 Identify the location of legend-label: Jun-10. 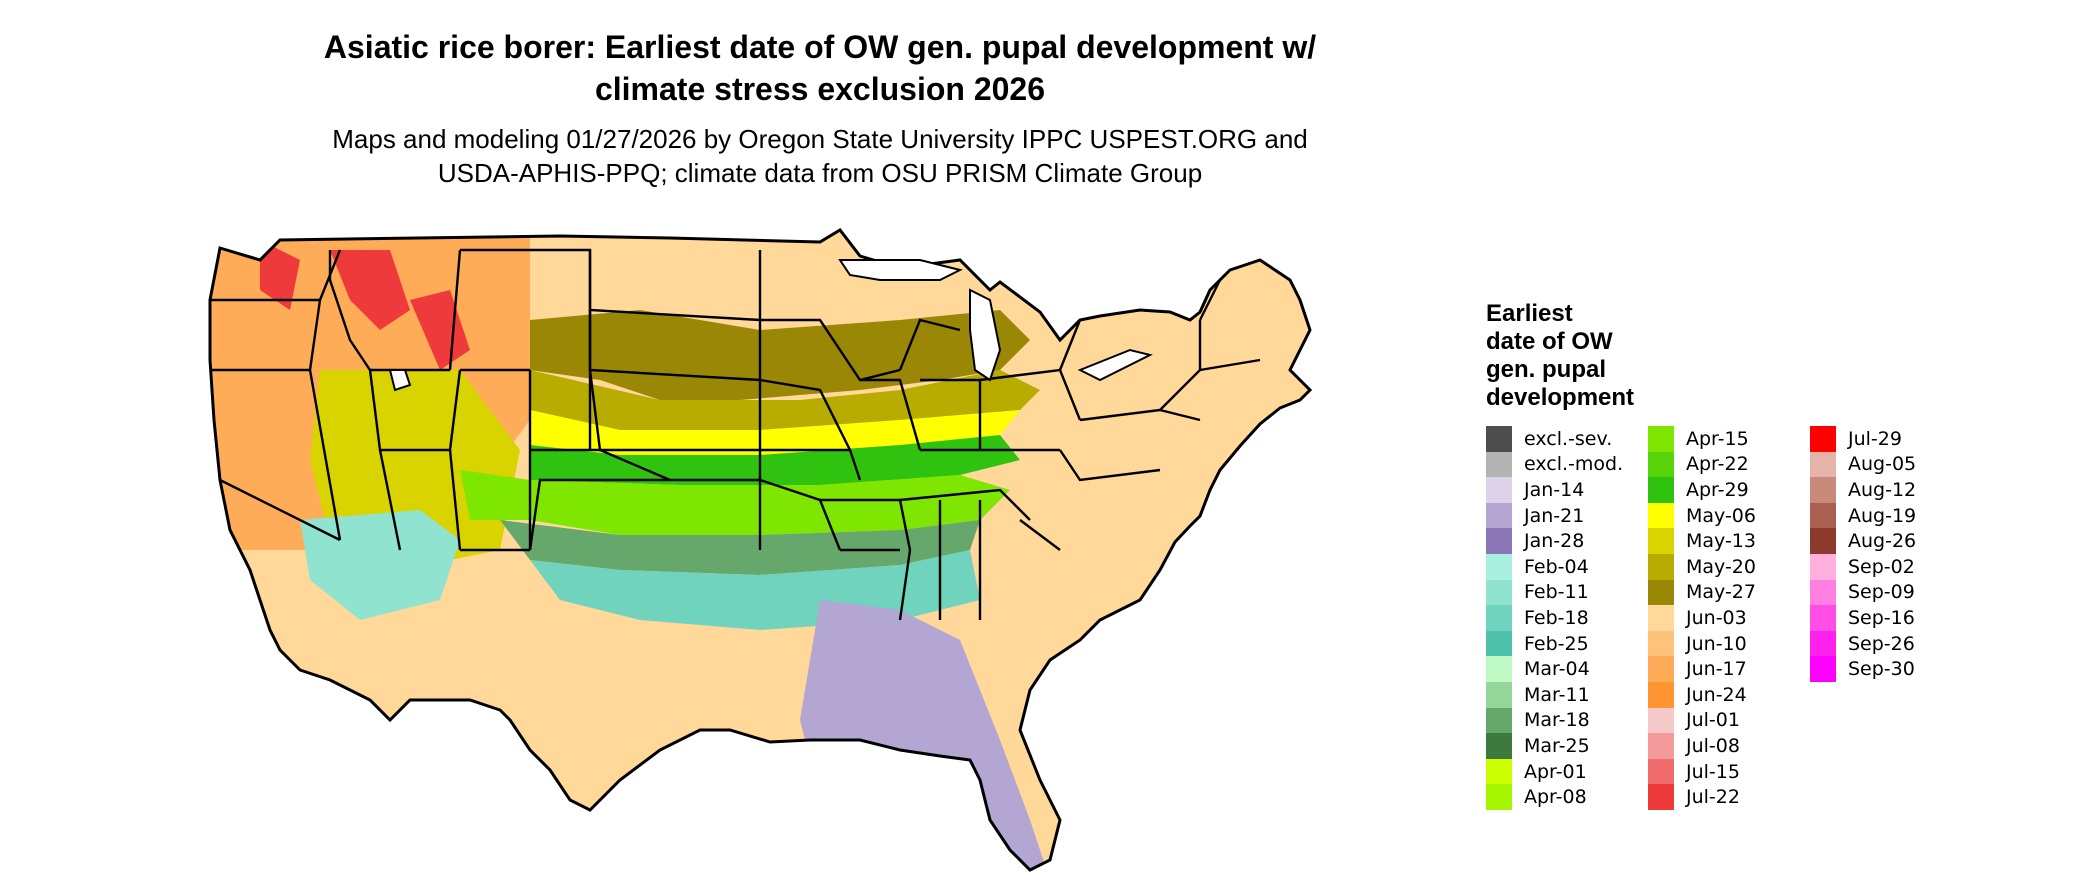
(1716, 643).